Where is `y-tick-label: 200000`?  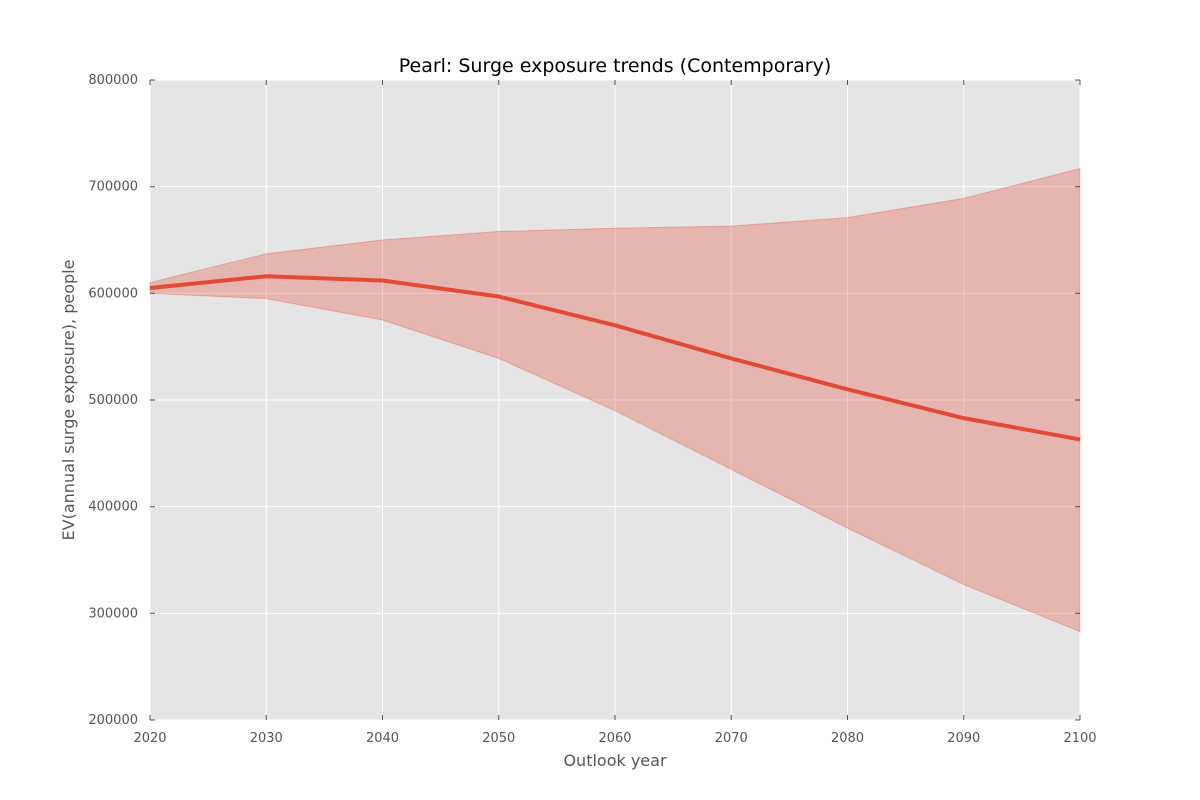
y-tick-label: 200000 is located at coordinates (113, 720).